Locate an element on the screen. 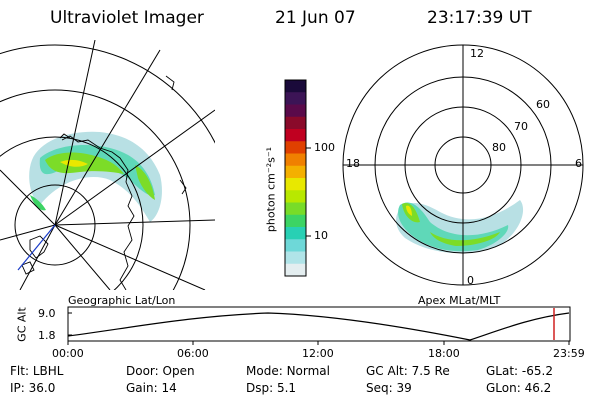 The image size is (600, 400). altitude-ytick-min: 1.8 is located at coordinates (47, 335).